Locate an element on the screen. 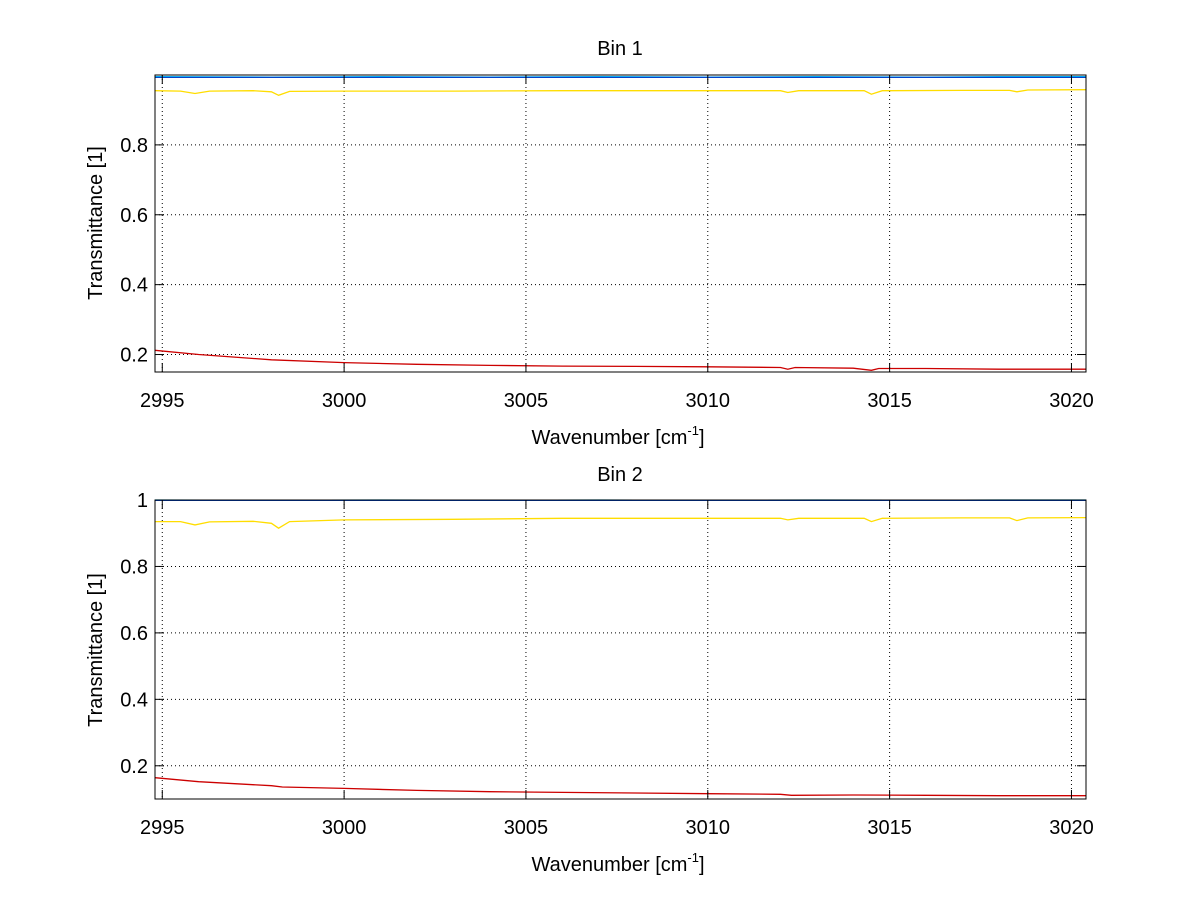 The image size is (1200, 901). subplot-title: Bin 2 is located at coordinates (620, 475).